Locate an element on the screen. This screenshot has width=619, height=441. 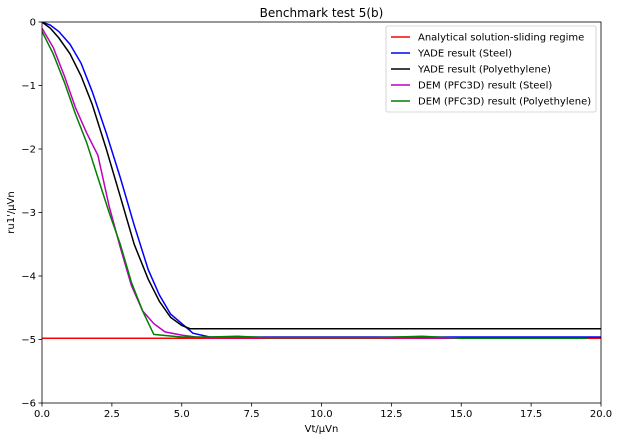
x-tick-label: 0.0 is located at coordinates (42, 414).